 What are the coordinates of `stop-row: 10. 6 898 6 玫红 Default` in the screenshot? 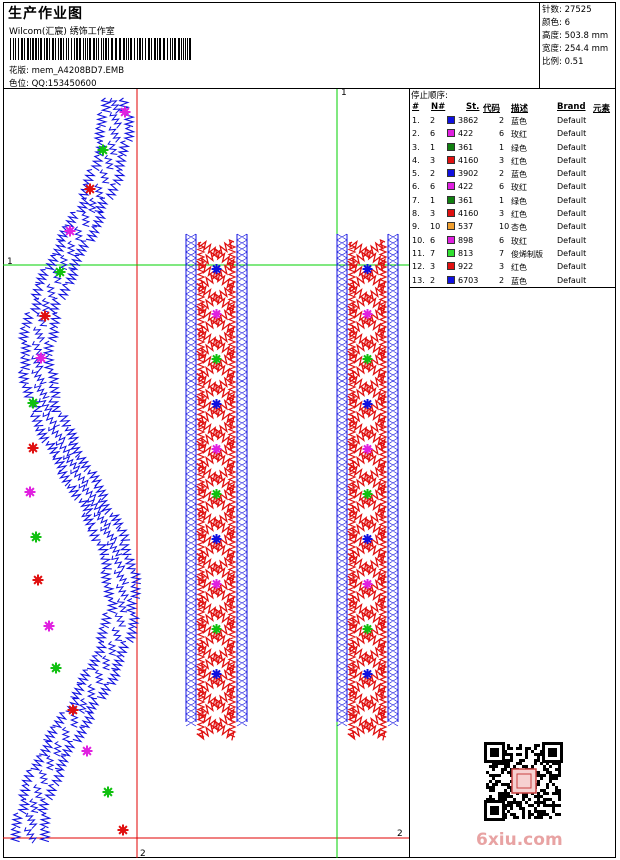 It's located at (513, 241).